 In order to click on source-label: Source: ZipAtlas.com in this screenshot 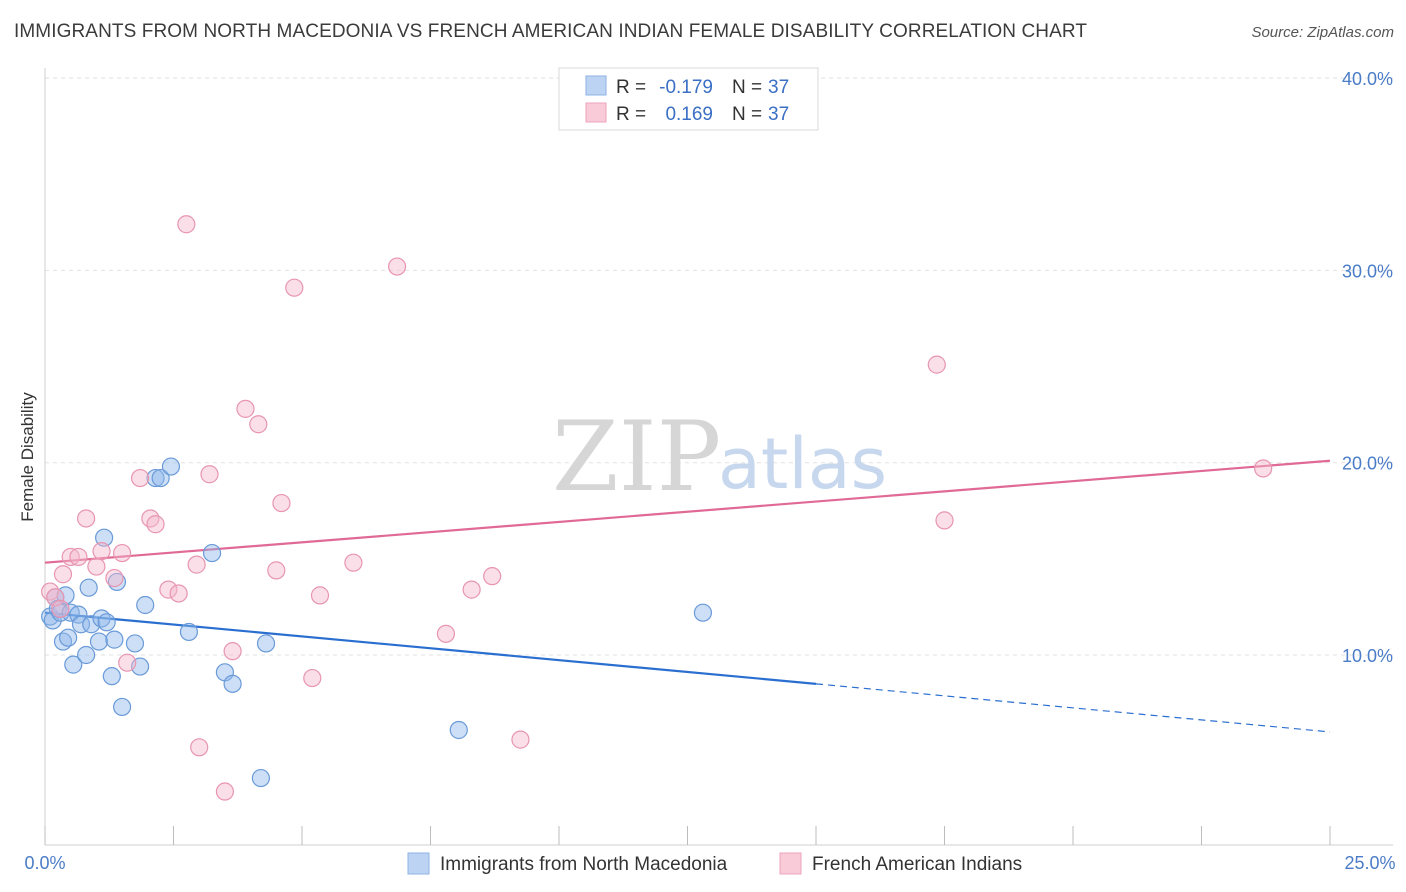, I will do `click(1322, 32)`.